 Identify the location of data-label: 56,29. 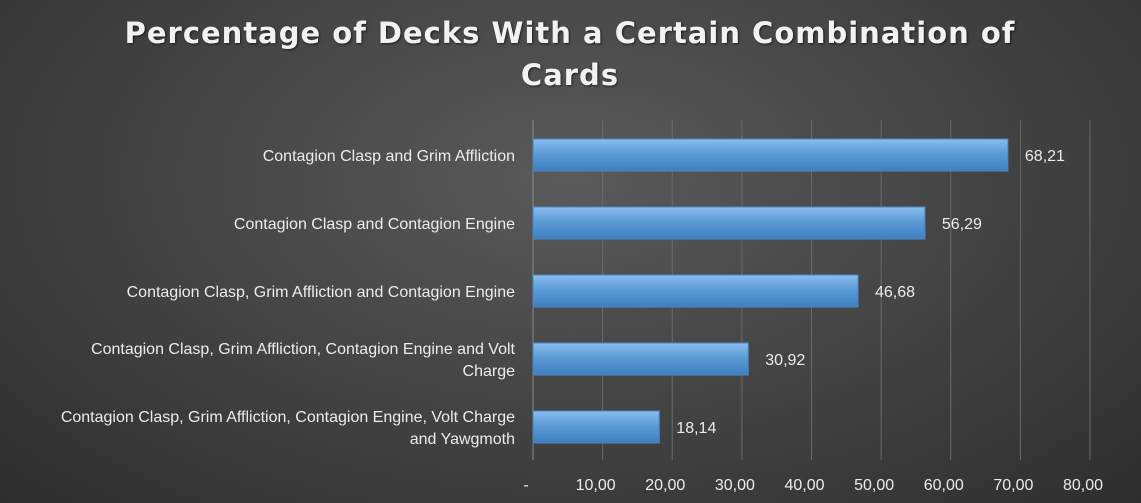
(962, 224).